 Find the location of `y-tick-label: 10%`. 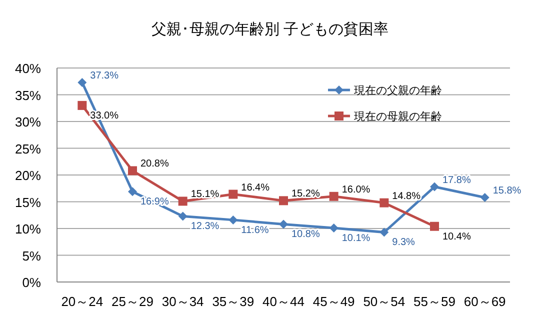

y-tick-label: 10% is located at coordinates (28, 229).